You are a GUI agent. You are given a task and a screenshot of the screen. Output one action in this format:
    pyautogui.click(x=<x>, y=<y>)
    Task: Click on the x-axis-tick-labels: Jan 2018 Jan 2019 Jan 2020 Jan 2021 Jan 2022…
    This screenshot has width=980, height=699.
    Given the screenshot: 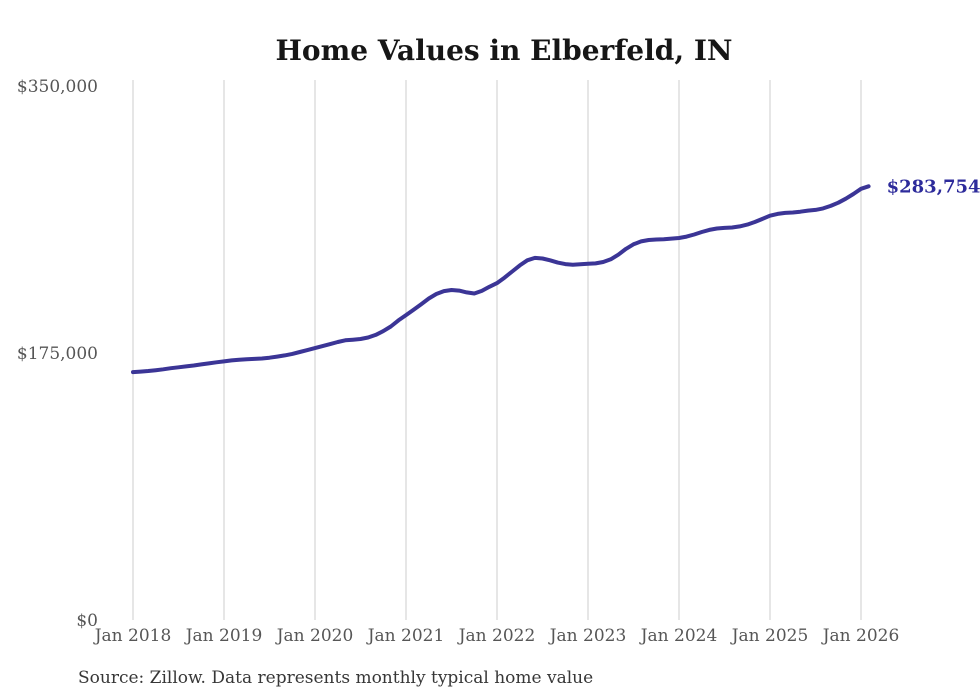 What is the action you would take?
    pyautogui.click(x=496, y=636)
    